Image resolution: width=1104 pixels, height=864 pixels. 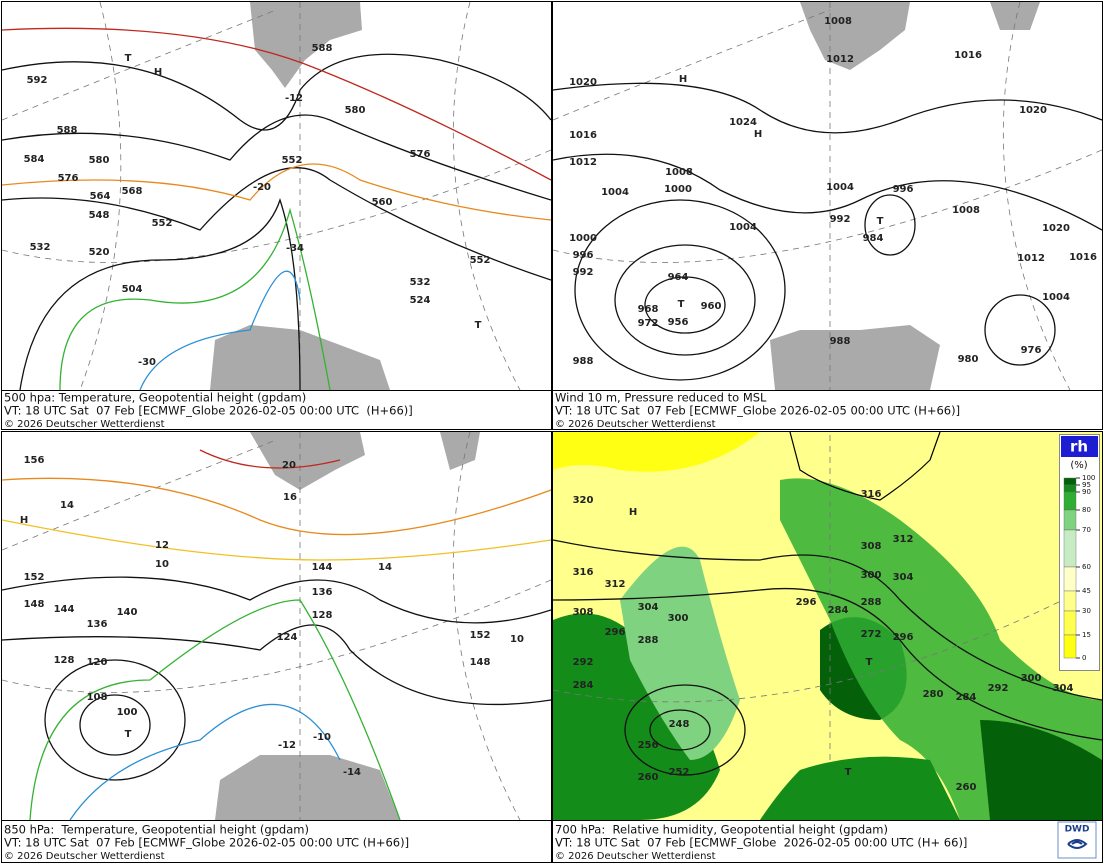 What do you see at coordinates (968, 359) in the screenshot?
I see `contour-label: 980` at bounding box center [968, 359].